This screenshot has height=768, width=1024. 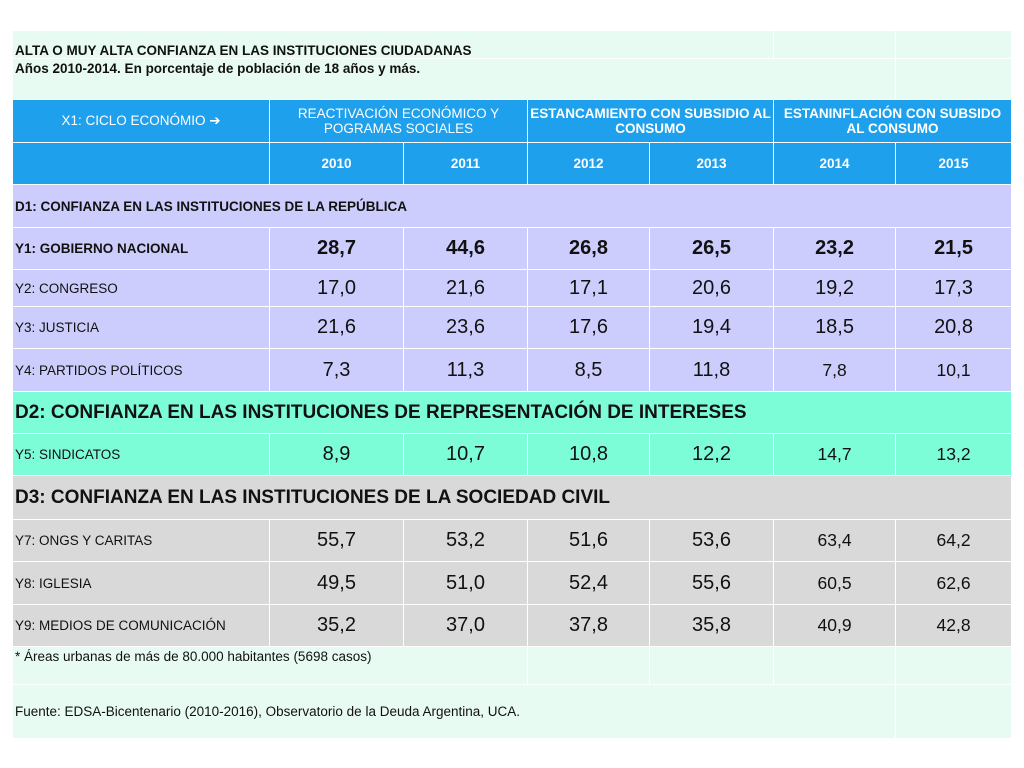 I want to click on table-cell: 23,2, so click(x=835, y=248).